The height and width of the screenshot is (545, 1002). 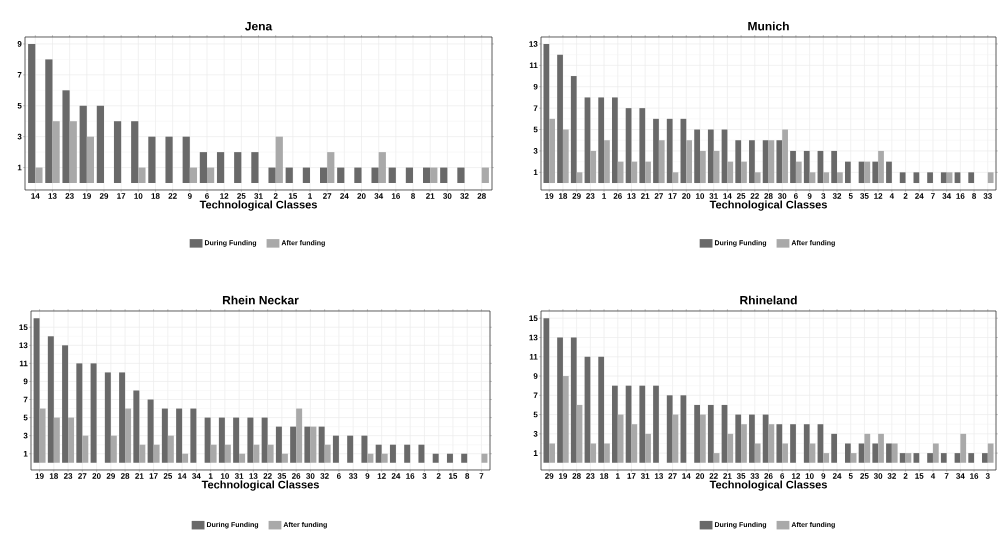 I want to click on x-tick-label: 20, so click(x=700, y=476).